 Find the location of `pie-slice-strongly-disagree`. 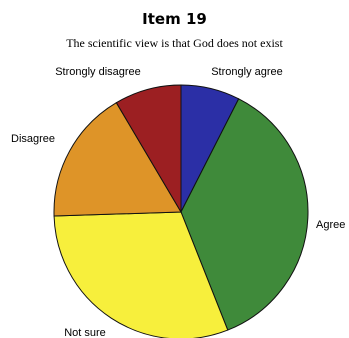

pie-slice-strongly-disagree is located at coordinates (148, 149).